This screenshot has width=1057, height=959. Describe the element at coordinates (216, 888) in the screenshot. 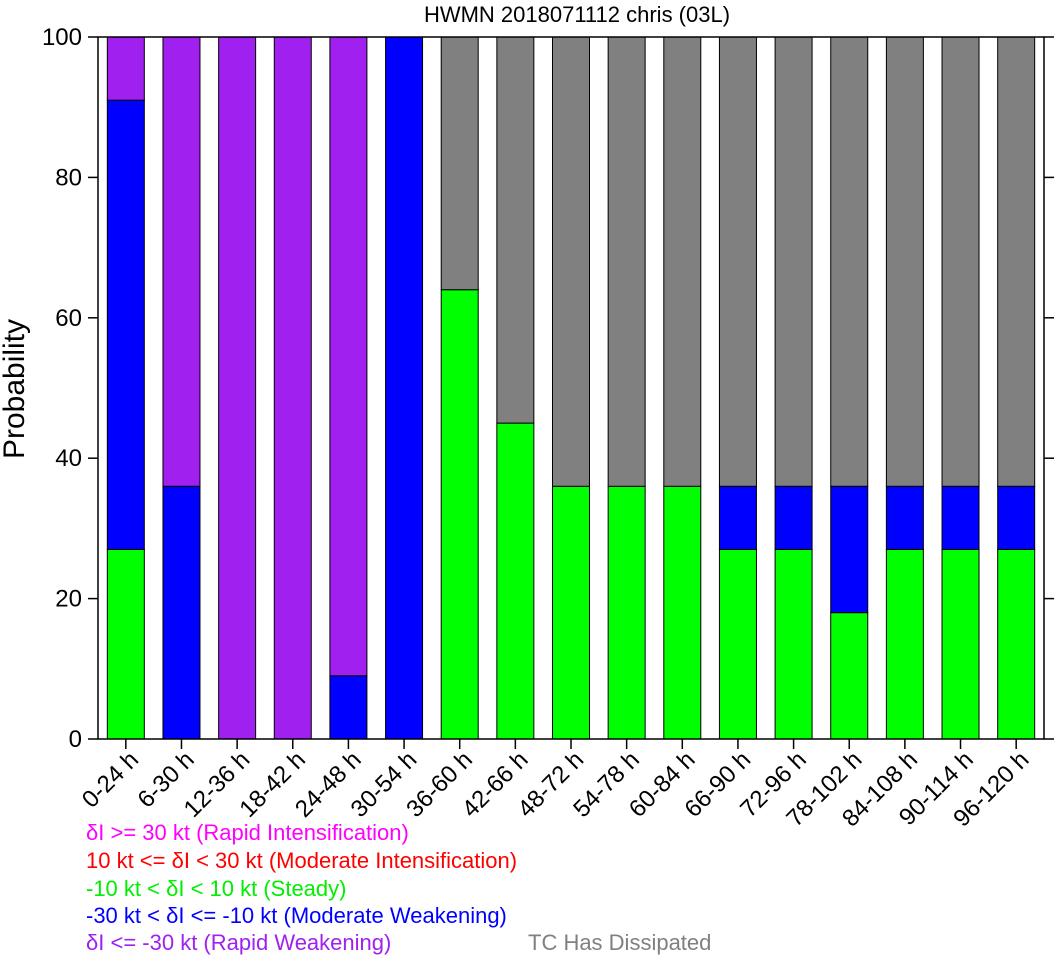

I see `legend-steady: -10 kt < δI < 10 kt (Steady)` at that location.